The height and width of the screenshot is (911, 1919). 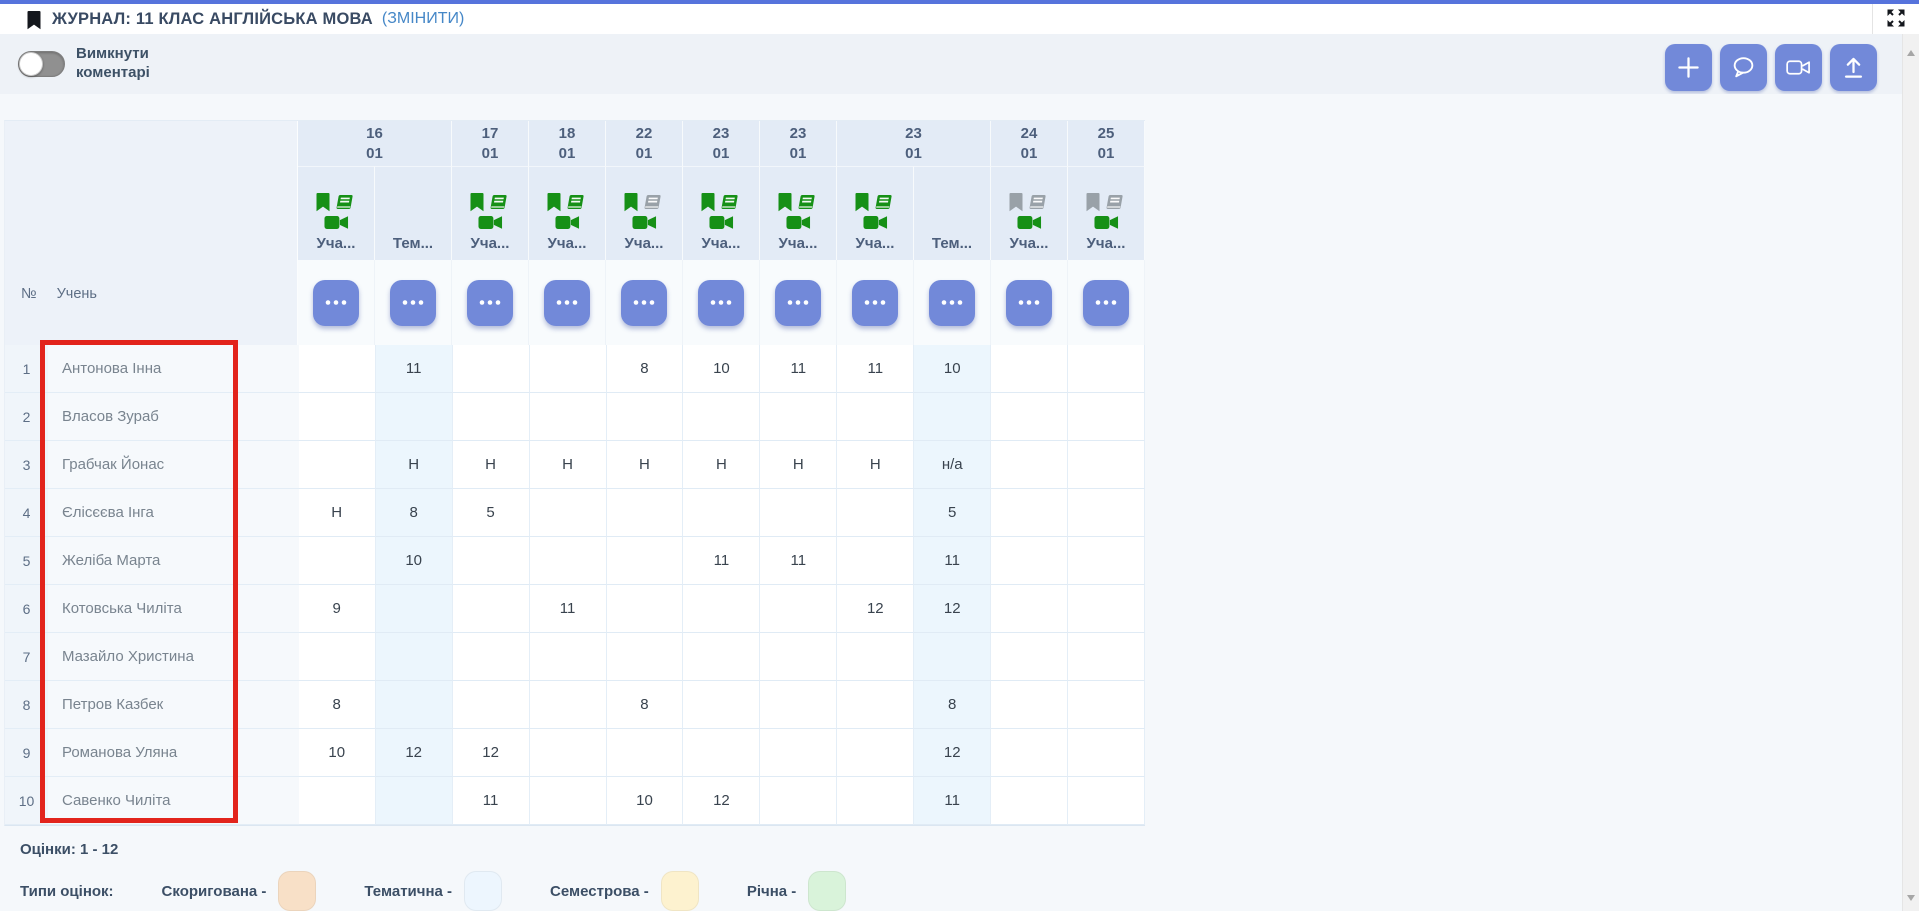 What do you see at coordinates (798, 143) in the screenshot?
I see `date-header: 23 01` at bounding box center [798, 143].